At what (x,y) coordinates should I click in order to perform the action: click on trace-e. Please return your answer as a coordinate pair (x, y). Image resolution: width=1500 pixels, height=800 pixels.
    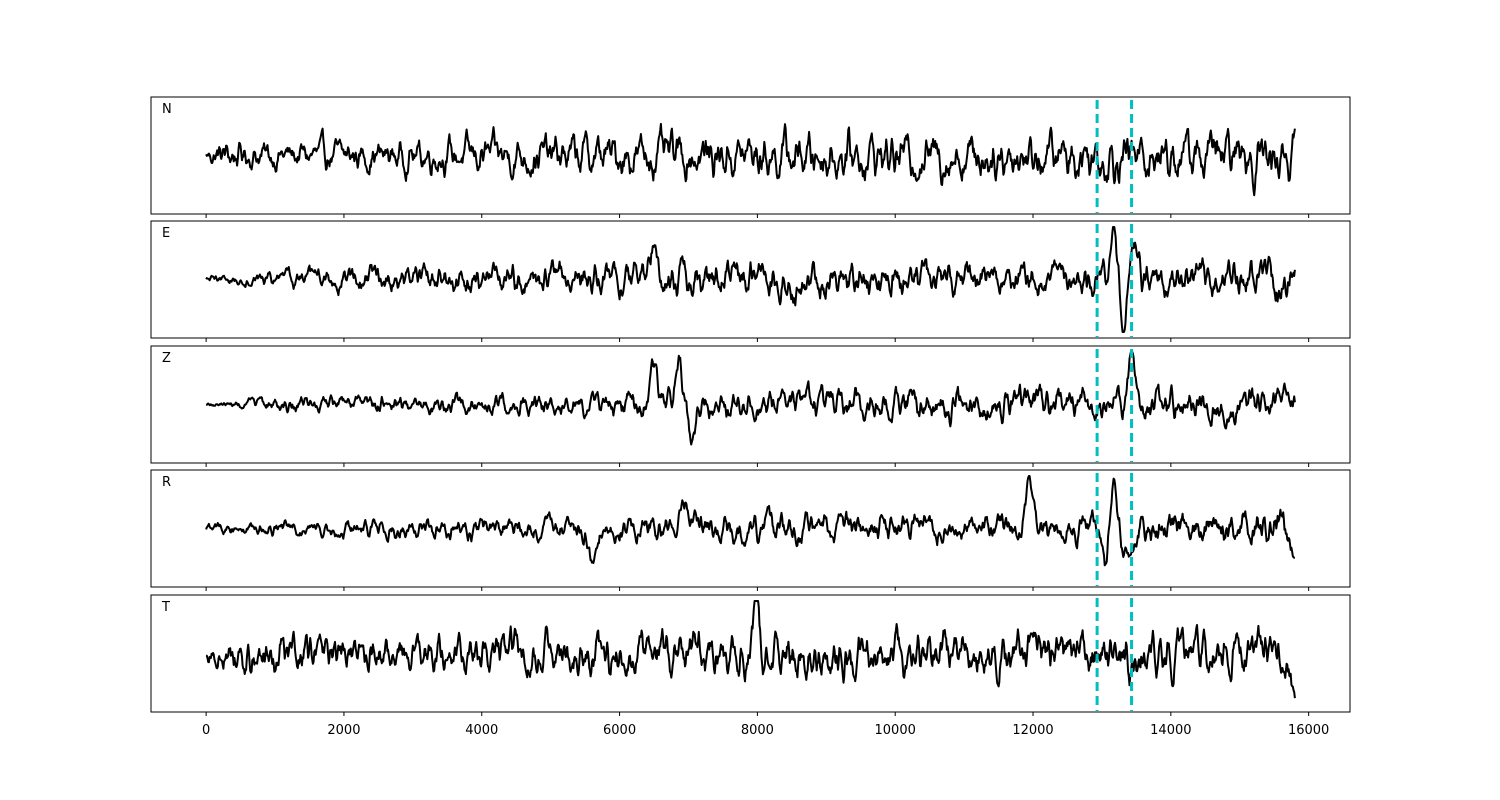
    Looking at the image, I should click on (750, 279).